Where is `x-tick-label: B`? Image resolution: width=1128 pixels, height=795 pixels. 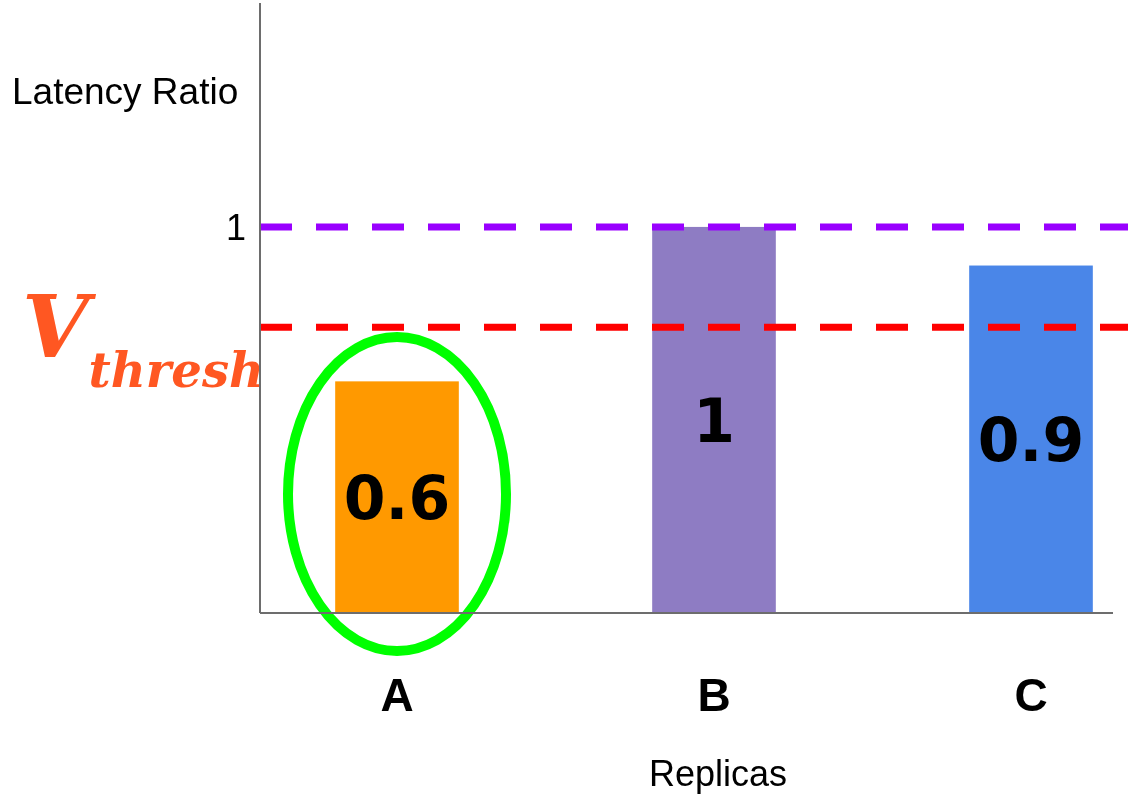 x-tick-label: B is located at coordinates (714, 695).